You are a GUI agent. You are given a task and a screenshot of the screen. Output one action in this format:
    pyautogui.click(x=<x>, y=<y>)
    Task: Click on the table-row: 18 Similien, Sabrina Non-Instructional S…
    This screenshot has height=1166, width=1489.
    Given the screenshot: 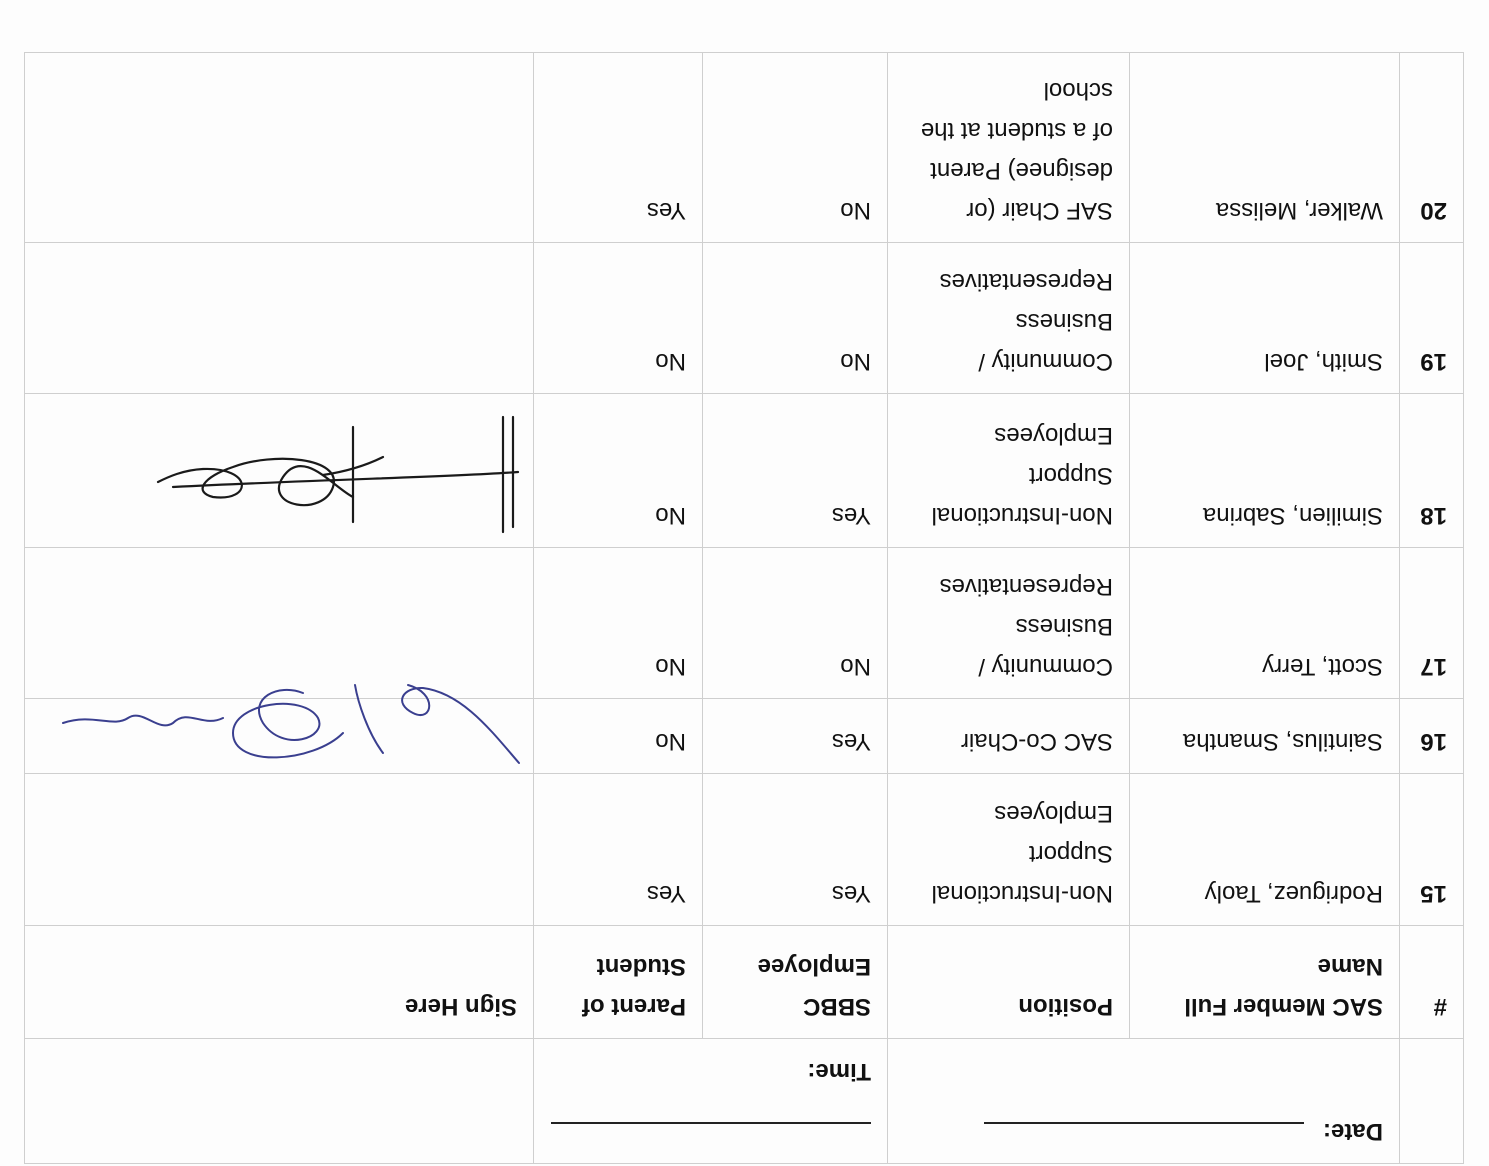 What is the action you would take?
    pyautogui.click(x=744, y=470)
    